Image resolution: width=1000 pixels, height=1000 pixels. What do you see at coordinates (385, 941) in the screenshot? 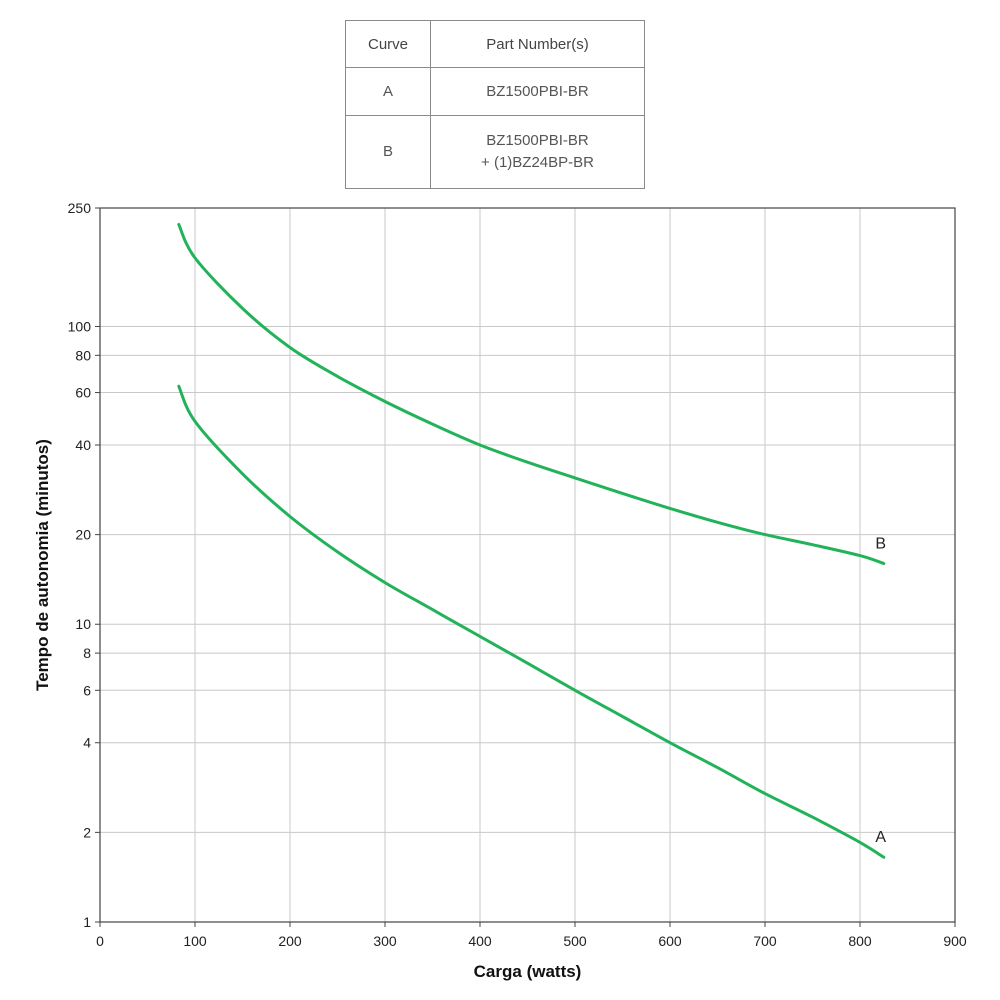
I see `x-tick-label: 300` at bounding box center [385, 941].